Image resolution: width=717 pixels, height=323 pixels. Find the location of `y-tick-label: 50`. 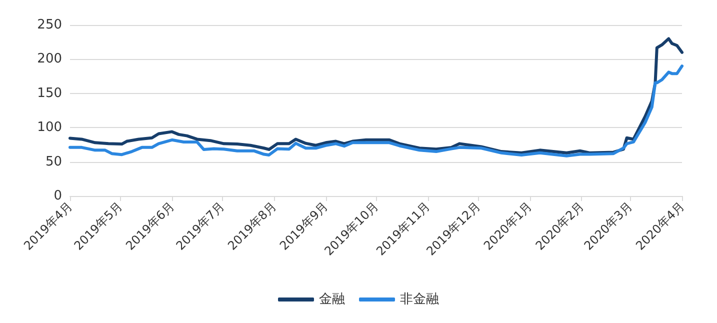

y-tick-label: 50 is located at coordinates (53, 162).